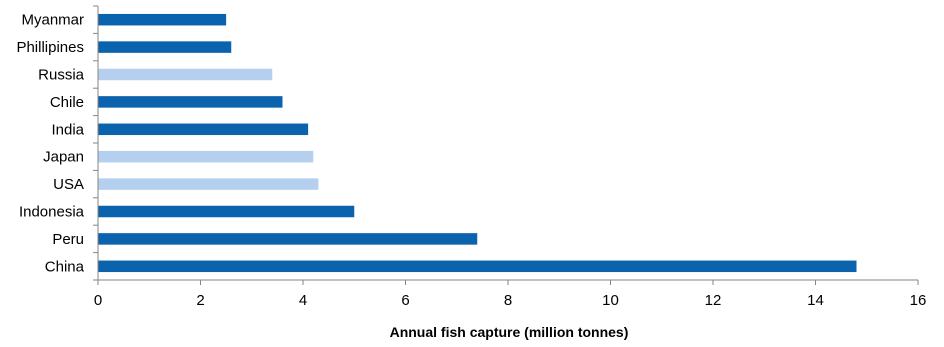 Image resolution: width=944 pixels, height=347 pixels. Describe the element at coordinates (68, 184) in the screenshot. I see `category-label-usa: USA` at that location.